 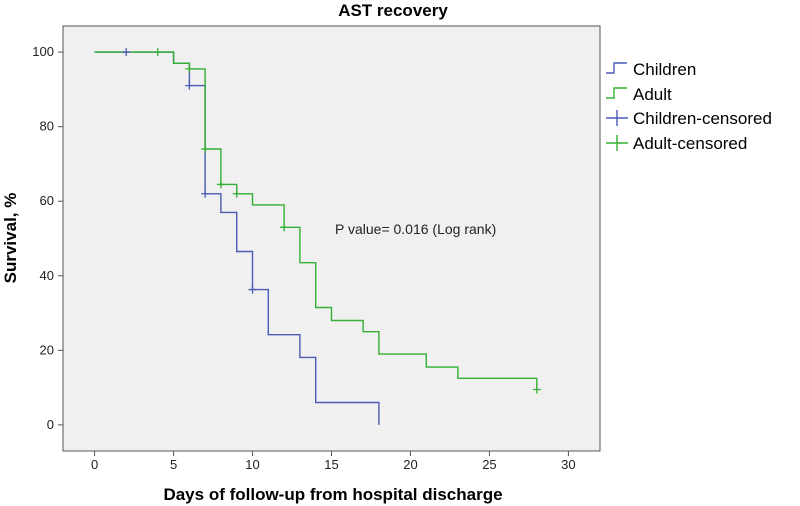 I want to click on y-axis-label: Survival, %, so click(x=10, y=238).